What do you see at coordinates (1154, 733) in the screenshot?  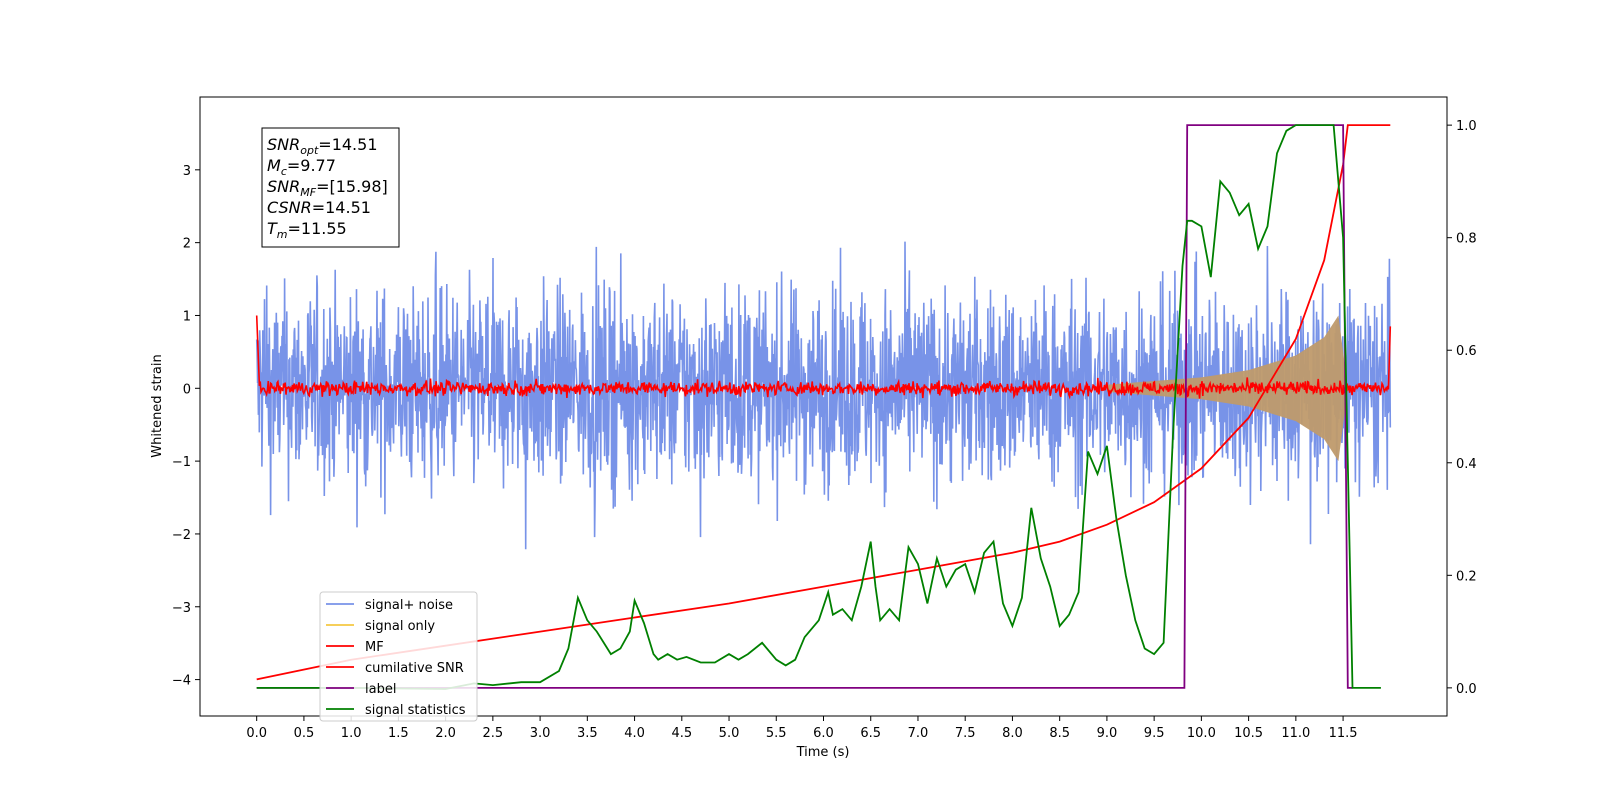 I see `x-tick-label: 9.5` at bounding box center [1154, 733].